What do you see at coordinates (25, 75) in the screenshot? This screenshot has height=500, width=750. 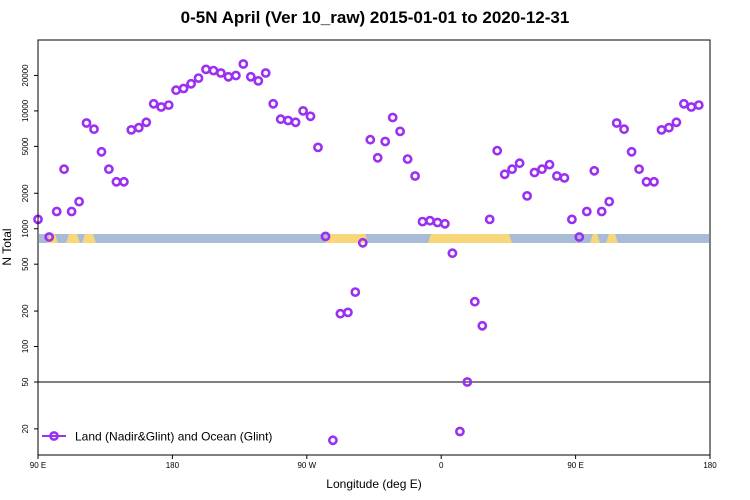 I see `y-tick-label: 20000` at bounding box center [25, 75].